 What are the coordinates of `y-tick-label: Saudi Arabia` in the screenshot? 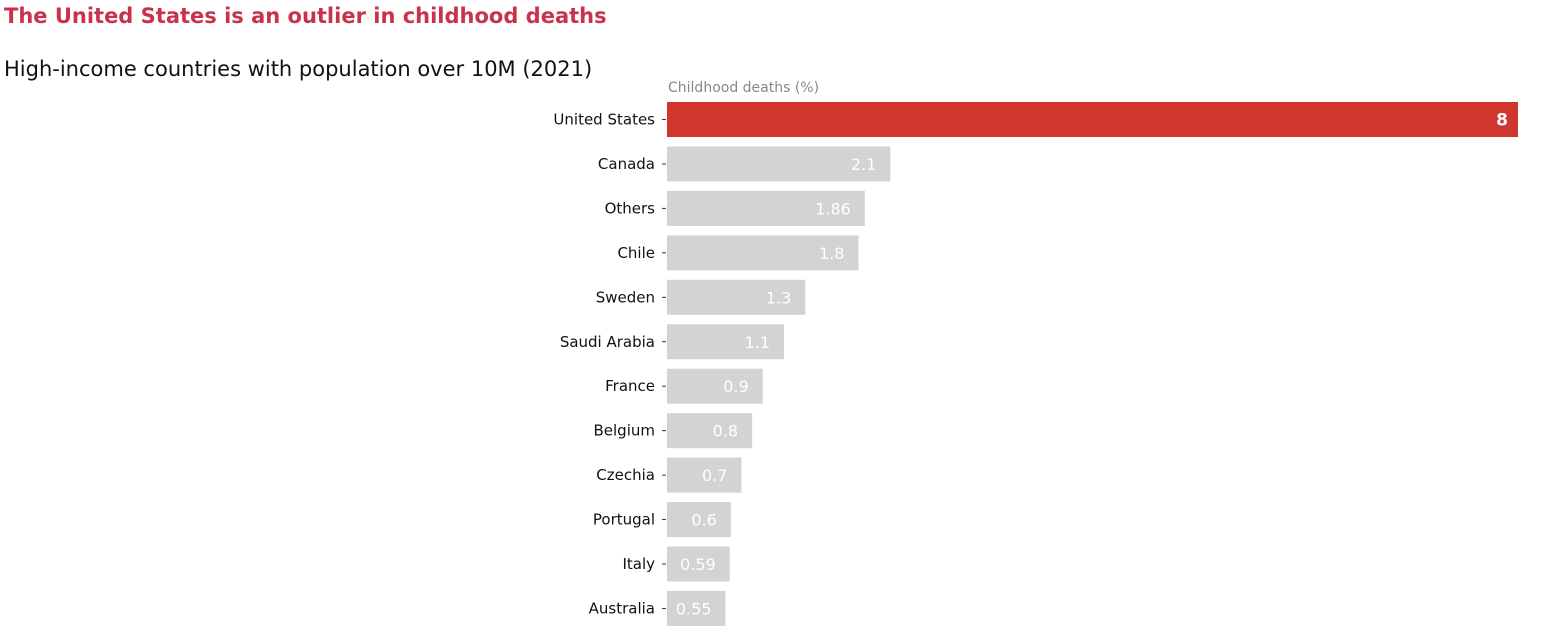 It's located at (607, 342).